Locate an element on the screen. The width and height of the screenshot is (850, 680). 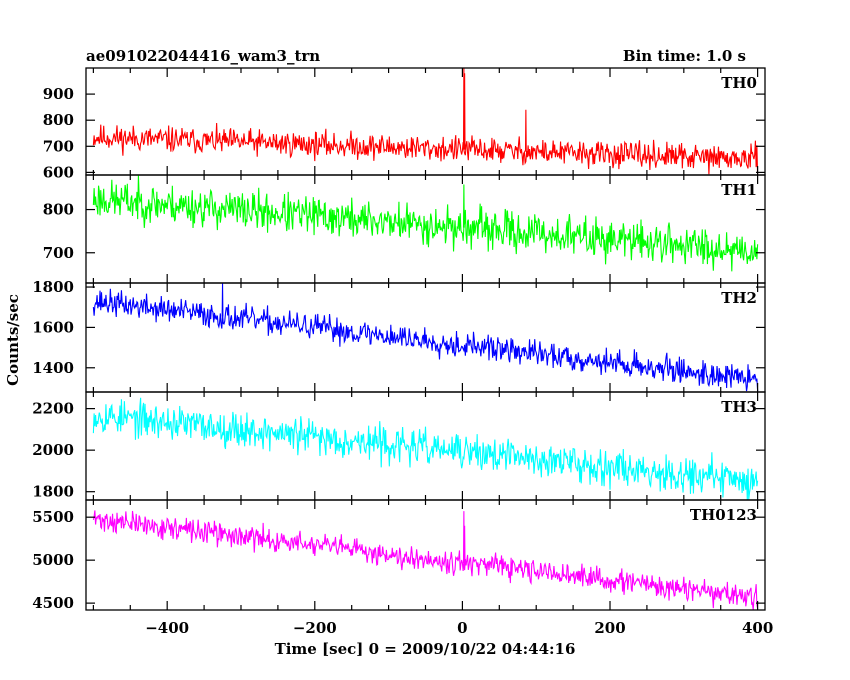
panel-label: TH0 is located at coordinates (739, 83).